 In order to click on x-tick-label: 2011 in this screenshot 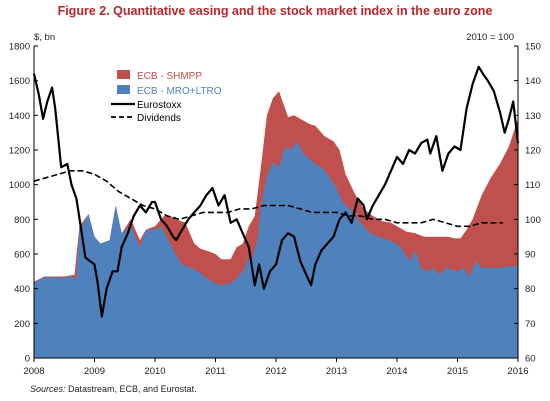, I will do `click(215, 371)`.